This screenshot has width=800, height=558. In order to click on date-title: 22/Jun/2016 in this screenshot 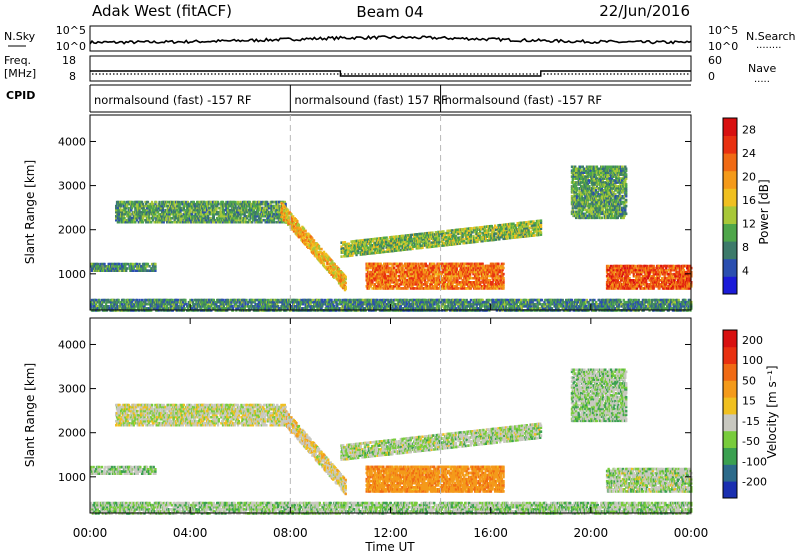, I will do `click(644, 11)`.